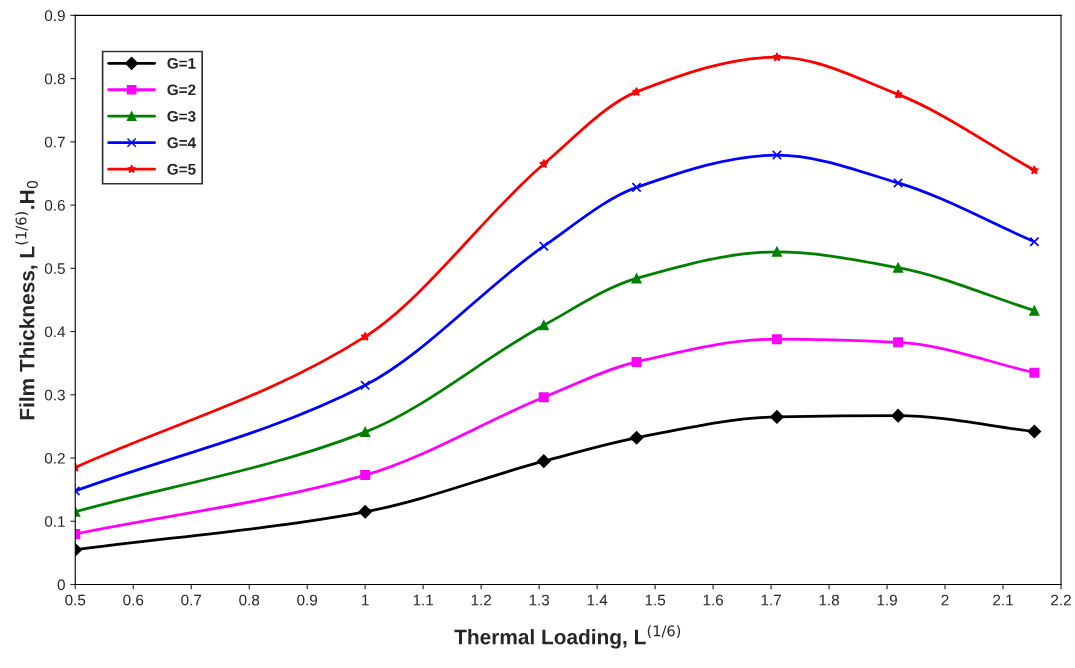  Describe the element at coordinates (945, 600) in the screenshot. I see `x-tick-label: 2` at that location.